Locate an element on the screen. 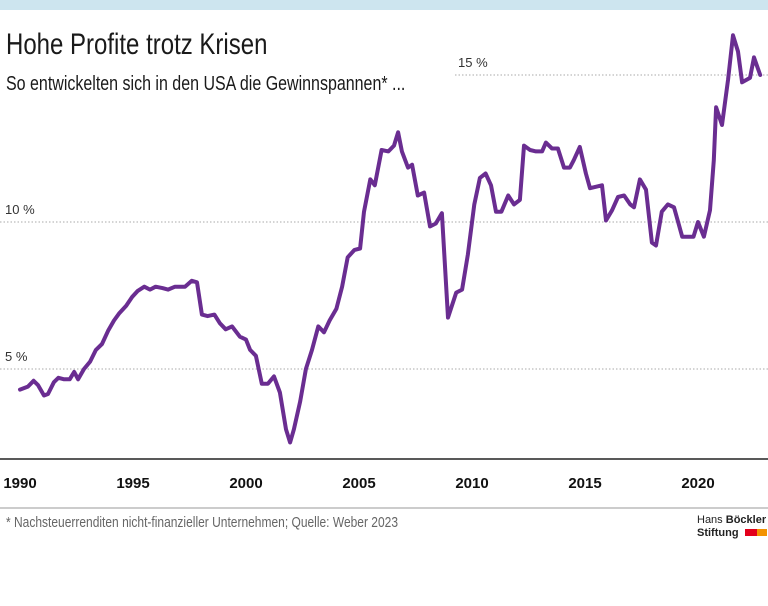 This screenshot has width=768, height=606. logo-red-bar is located at coordinates (750, 532).